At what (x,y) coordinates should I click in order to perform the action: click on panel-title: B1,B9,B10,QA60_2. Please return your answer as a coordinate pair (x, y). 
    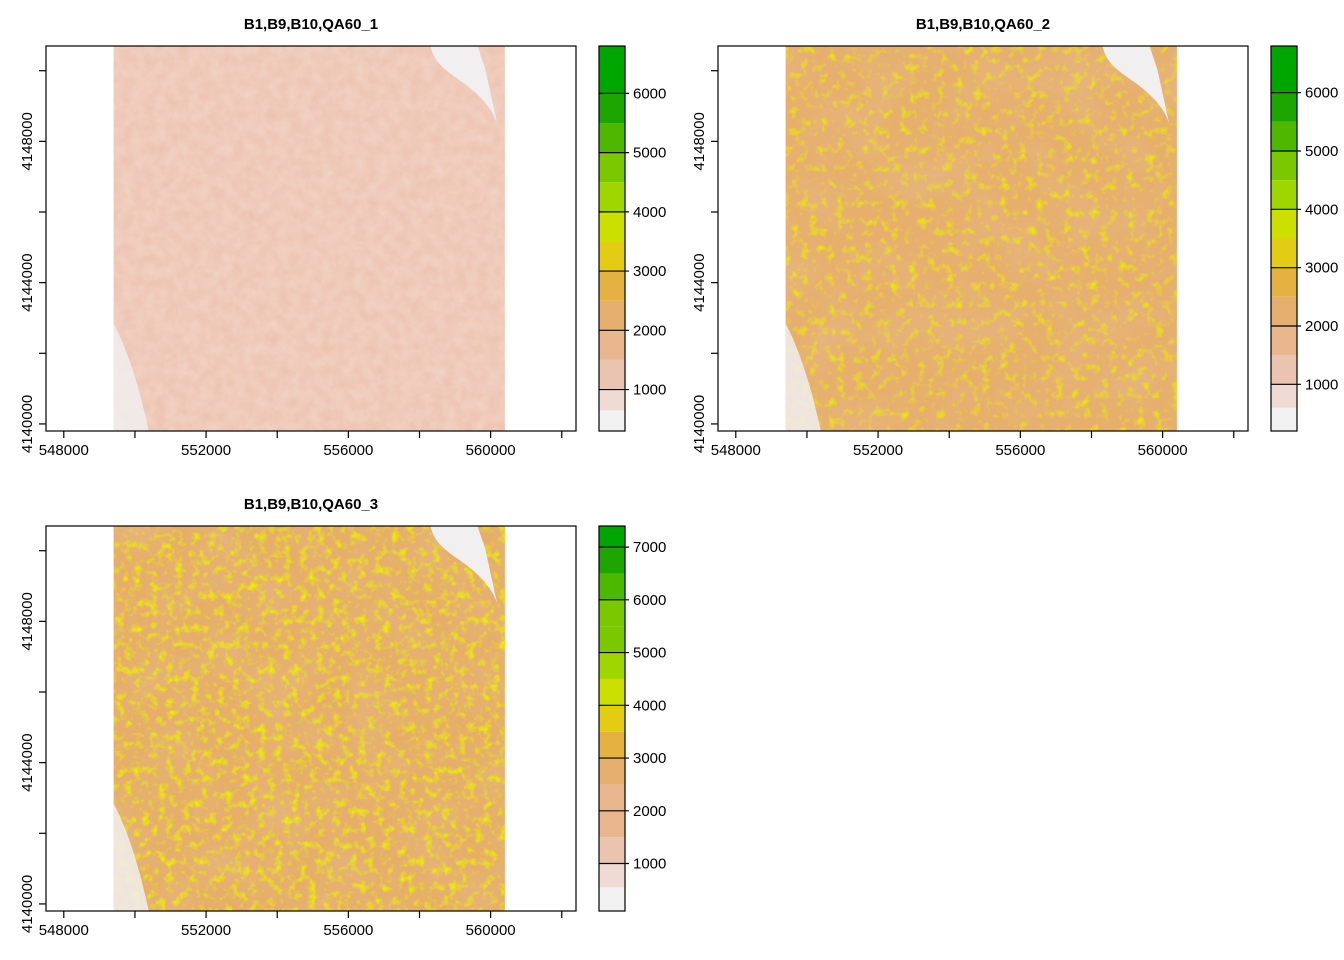
    Looking at the image, I should click on (983, 24).